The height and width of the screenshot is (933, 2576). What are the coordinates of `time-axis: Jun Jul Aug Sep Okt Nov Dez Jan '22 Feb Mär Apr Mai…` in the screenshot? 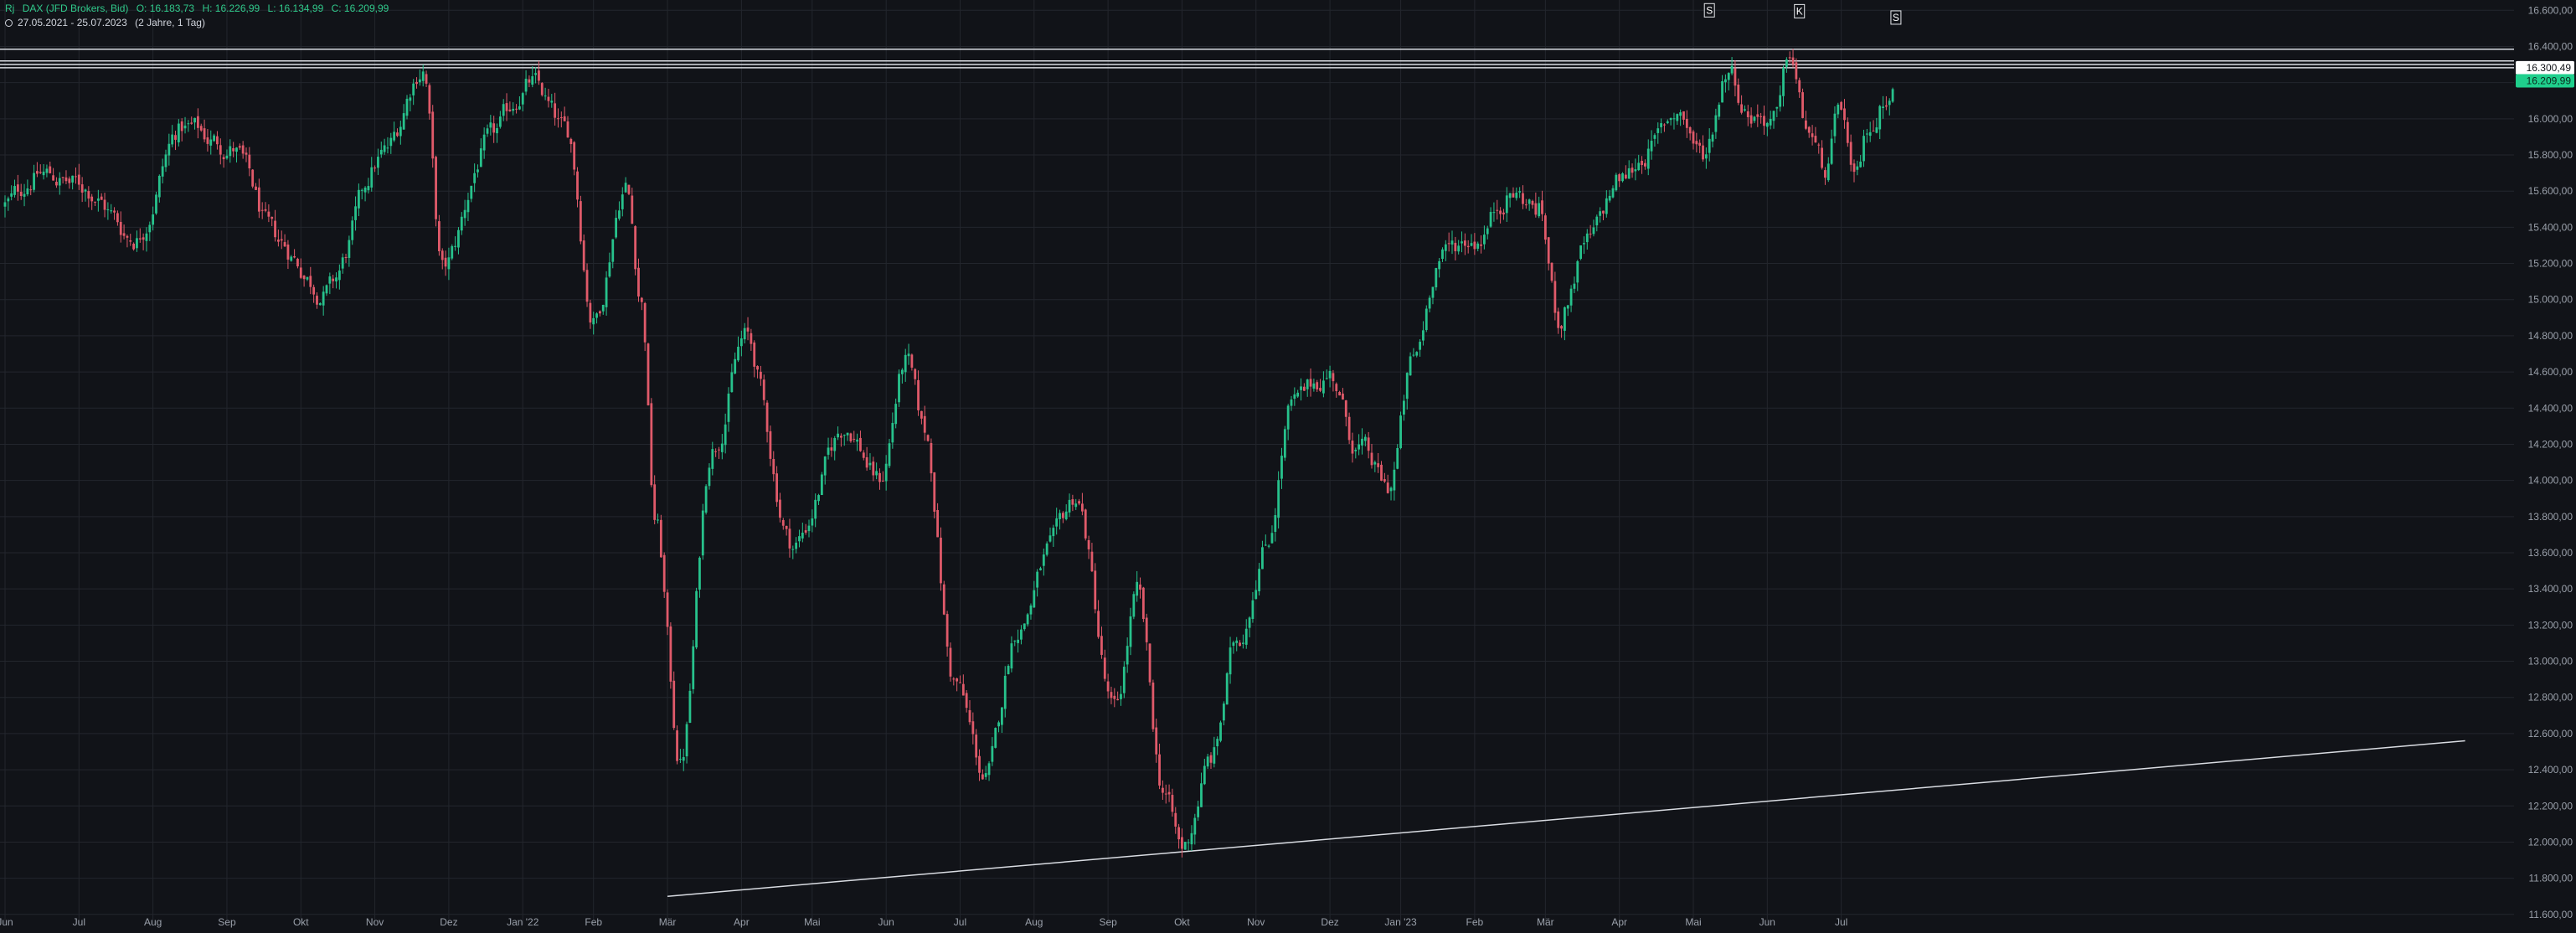 It's located at (923, 922).